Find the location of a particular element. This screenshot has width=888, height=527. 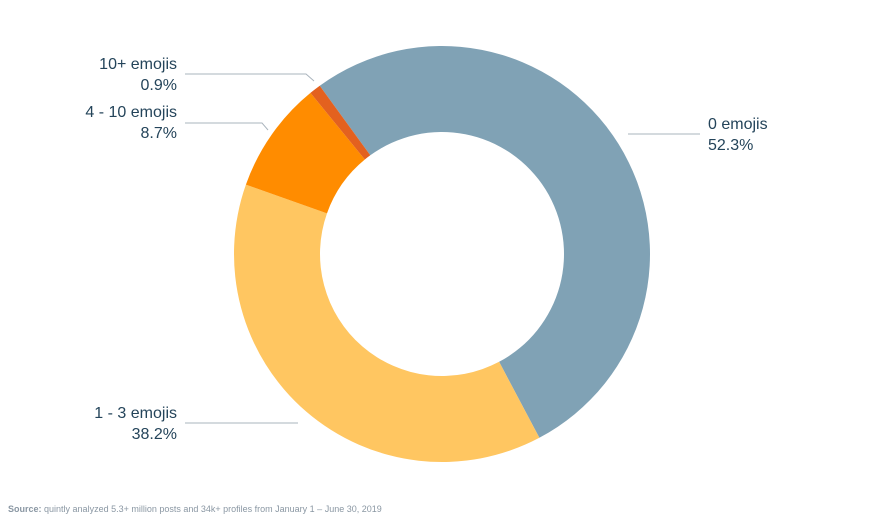

slice-label: 0 emojis is located at coordinates (738, 124).